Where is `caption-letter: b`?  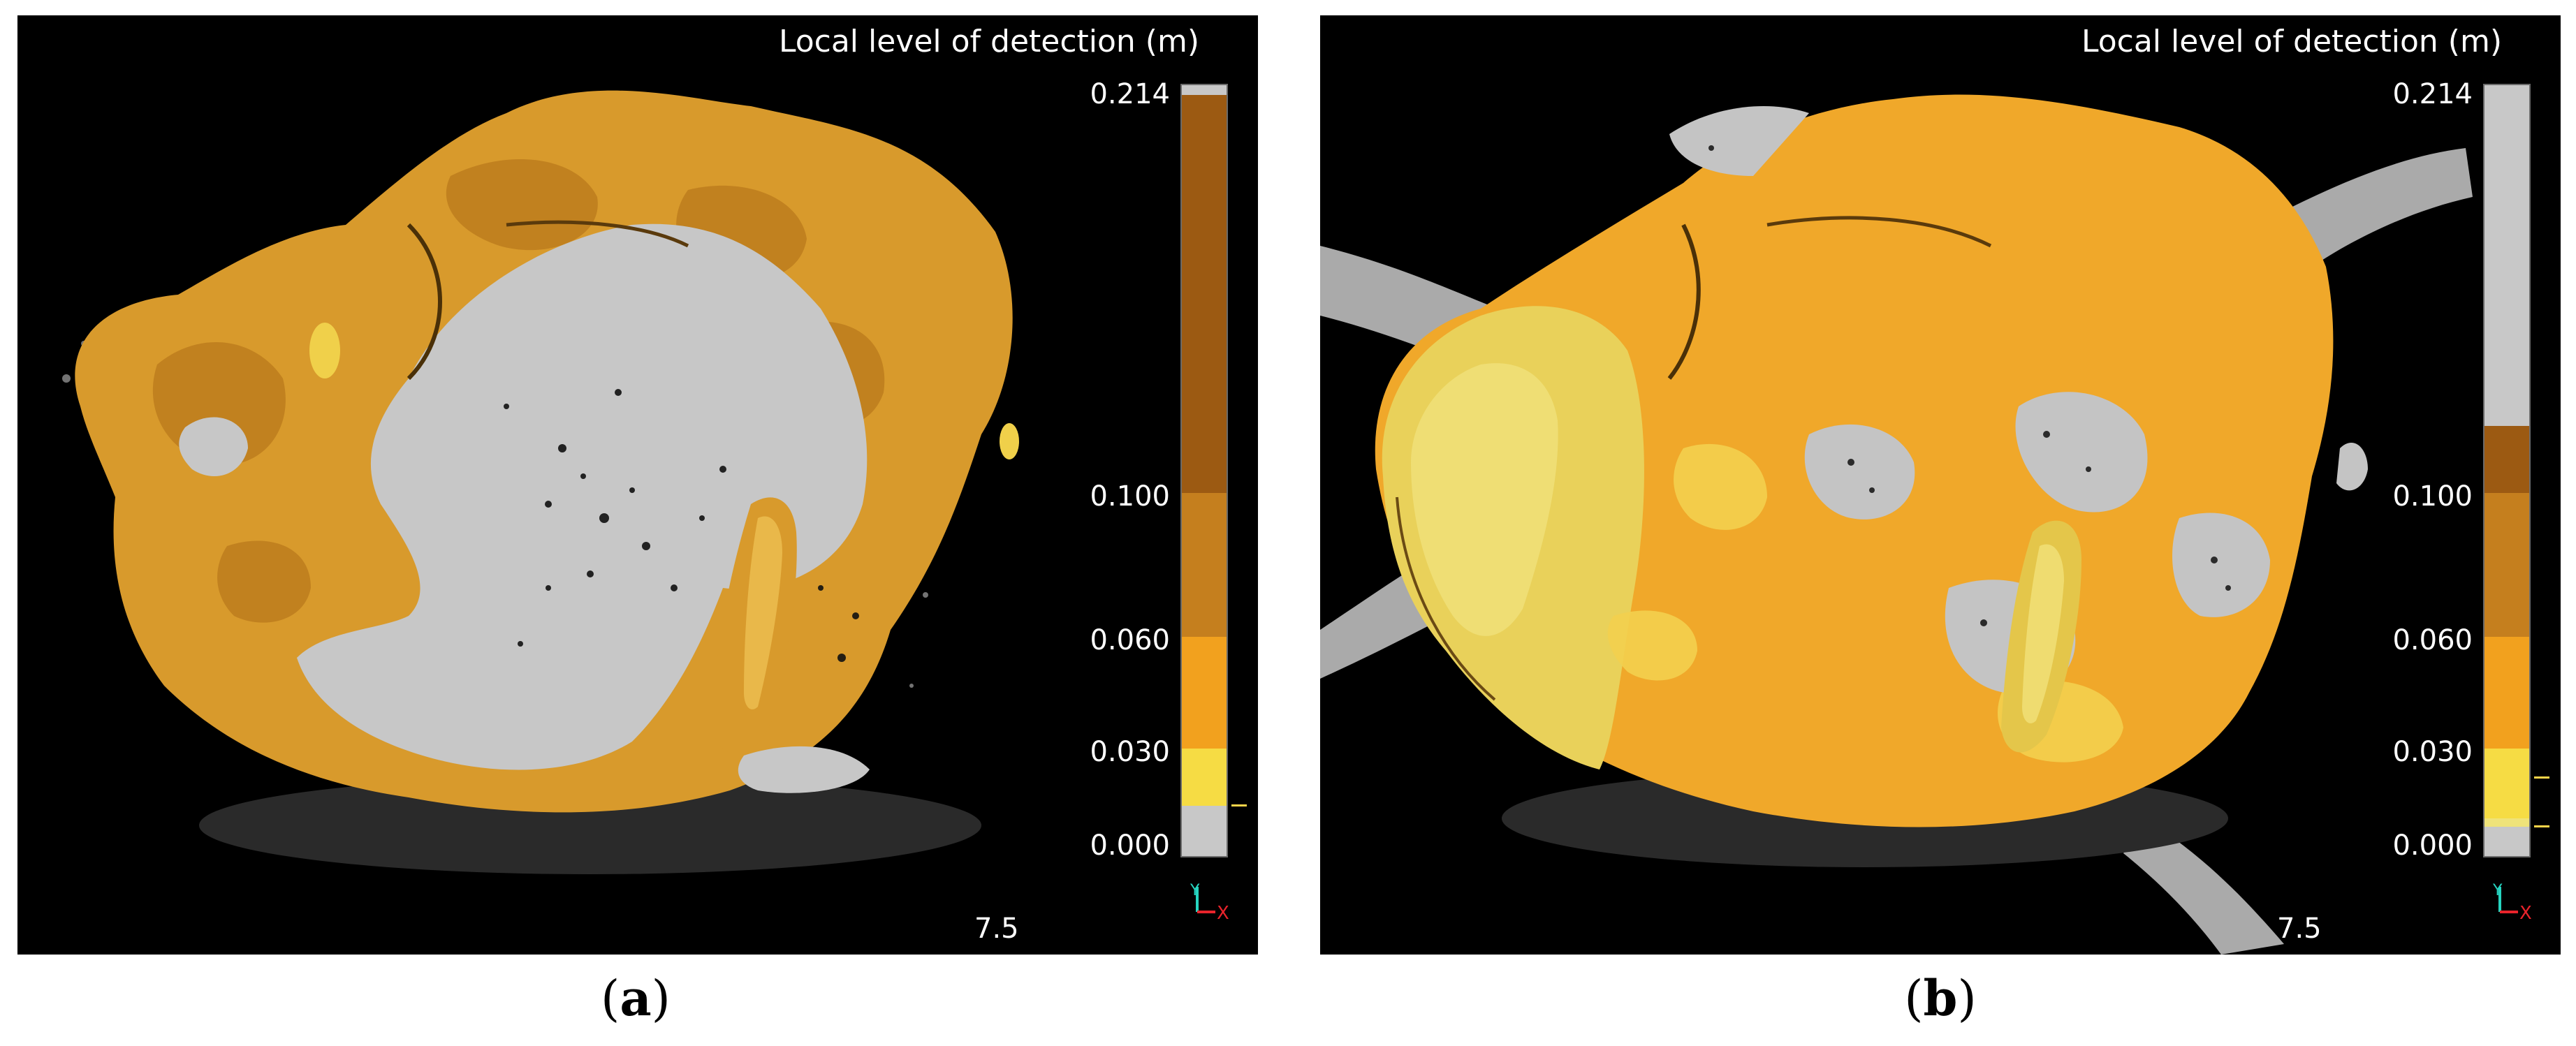 caption-letter: b is located at coordinates (1940, 998).